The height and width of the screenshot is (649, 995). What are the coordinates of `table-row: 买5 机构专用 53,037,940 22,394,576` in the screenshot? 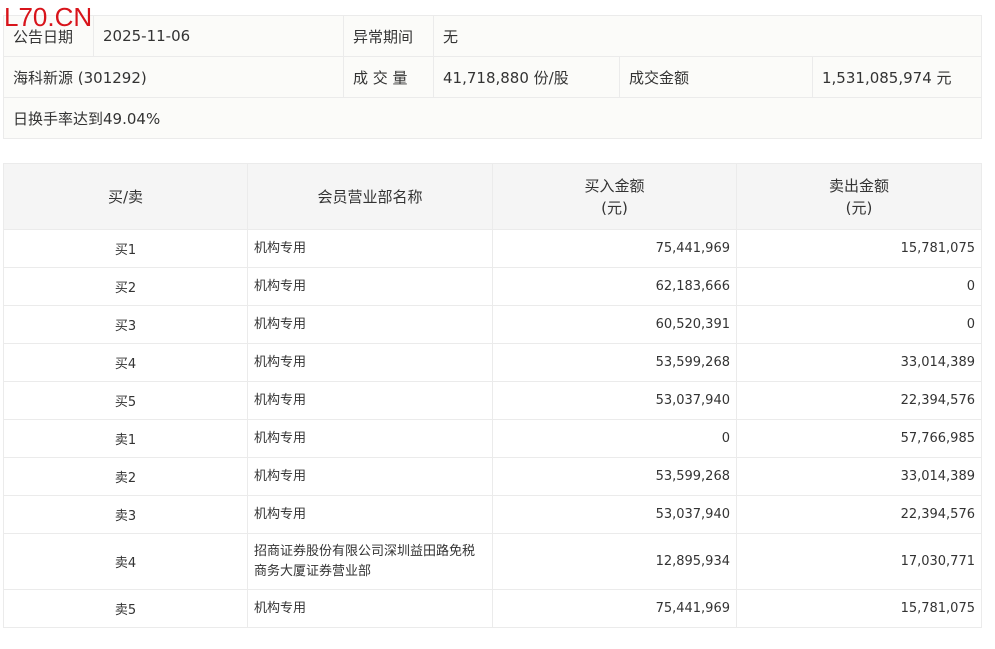 It's located at (492, 400).